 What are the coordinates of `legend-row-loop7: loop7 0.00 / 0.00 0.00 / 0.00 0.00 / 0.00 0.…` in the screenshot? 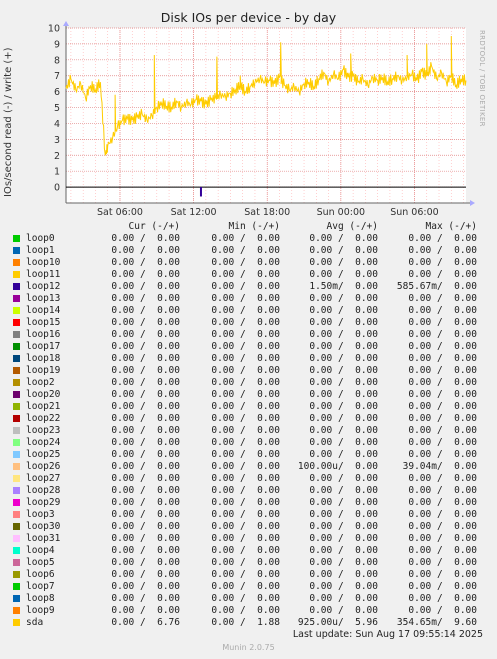 It's located at (248, 587).